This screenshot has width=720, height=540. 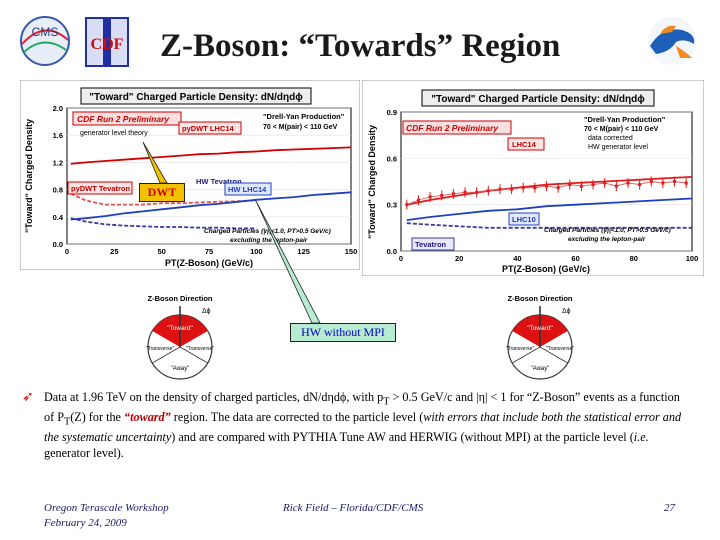 What do you see at coordinates (392, 158) in the screenshot?
I see `y-tick-label: 0.6` at bounding box center [392, 158].